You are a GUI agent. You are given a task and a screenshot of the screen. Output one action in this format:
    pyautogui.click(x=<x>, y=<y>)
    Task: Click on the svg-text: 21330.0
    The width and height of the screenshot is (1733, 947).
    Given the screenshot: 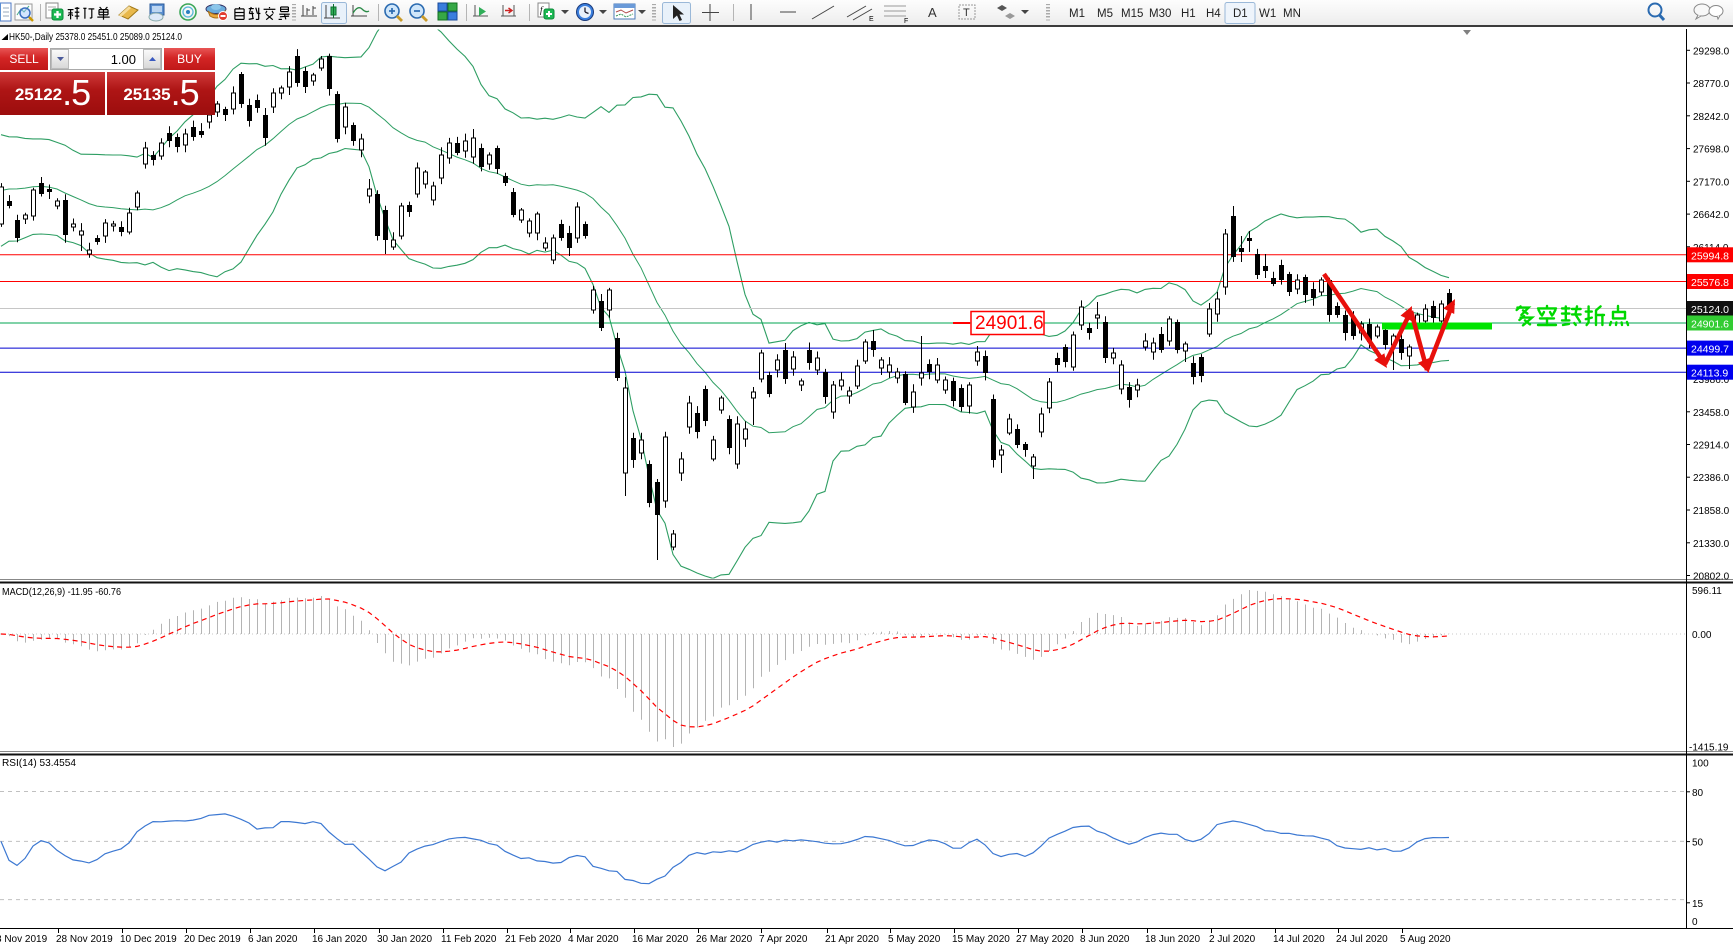 What is the action you would take?
    pyautogui.click(x=1711, y=544)
    